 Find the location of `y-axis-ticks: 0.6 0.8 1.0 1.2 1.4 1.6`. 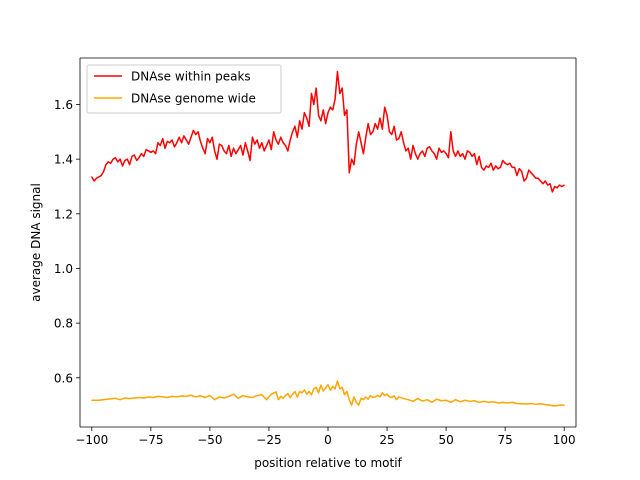

y-axis-ticks: 0.6 0.8 1.0 1.2 1.4 1.6 is located at coordinates (67, 241).